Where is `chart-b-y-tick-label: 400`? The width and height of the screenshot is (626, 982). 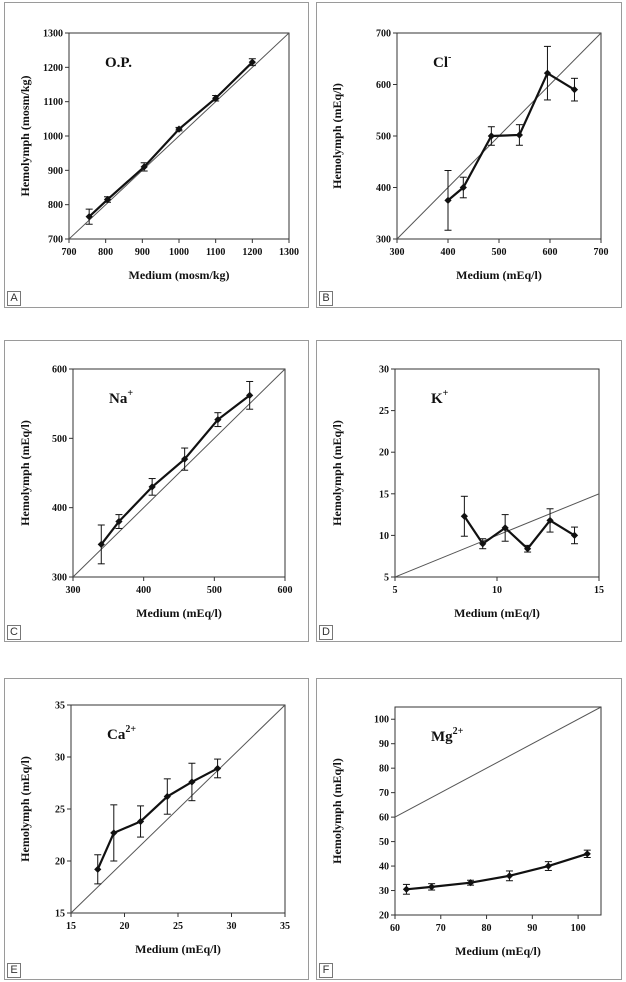 chart-b-y-tick-label: 400 is located at coordinates (383, 188).